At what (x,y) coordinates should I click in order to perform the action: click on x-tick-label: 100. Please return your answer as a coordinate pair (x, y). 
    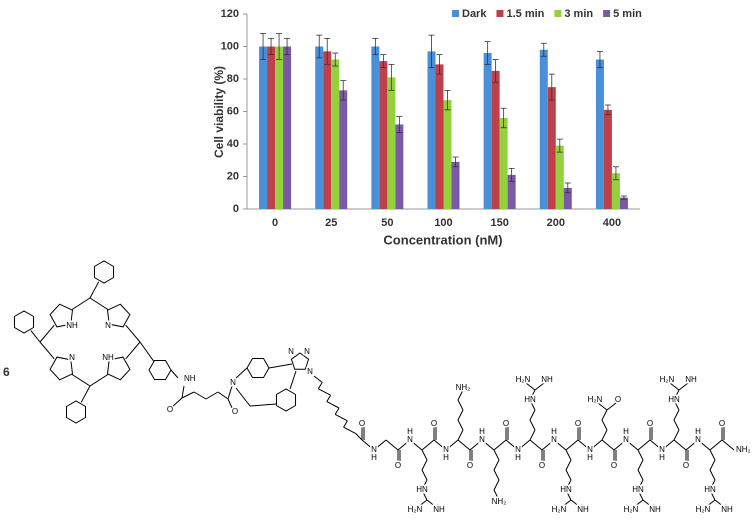
    Looking at the image, I should click on (443, 223).